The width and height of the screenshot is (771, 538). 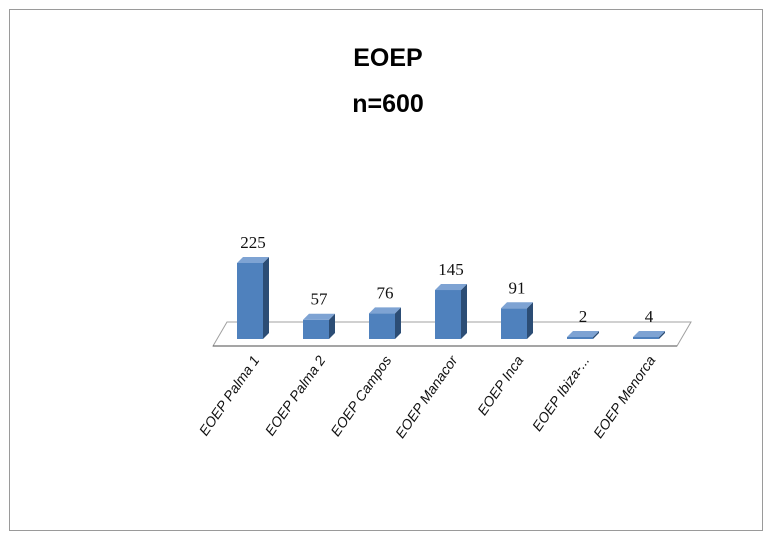 I want to click on value-label-6: 2, so click(x=583, y=316).